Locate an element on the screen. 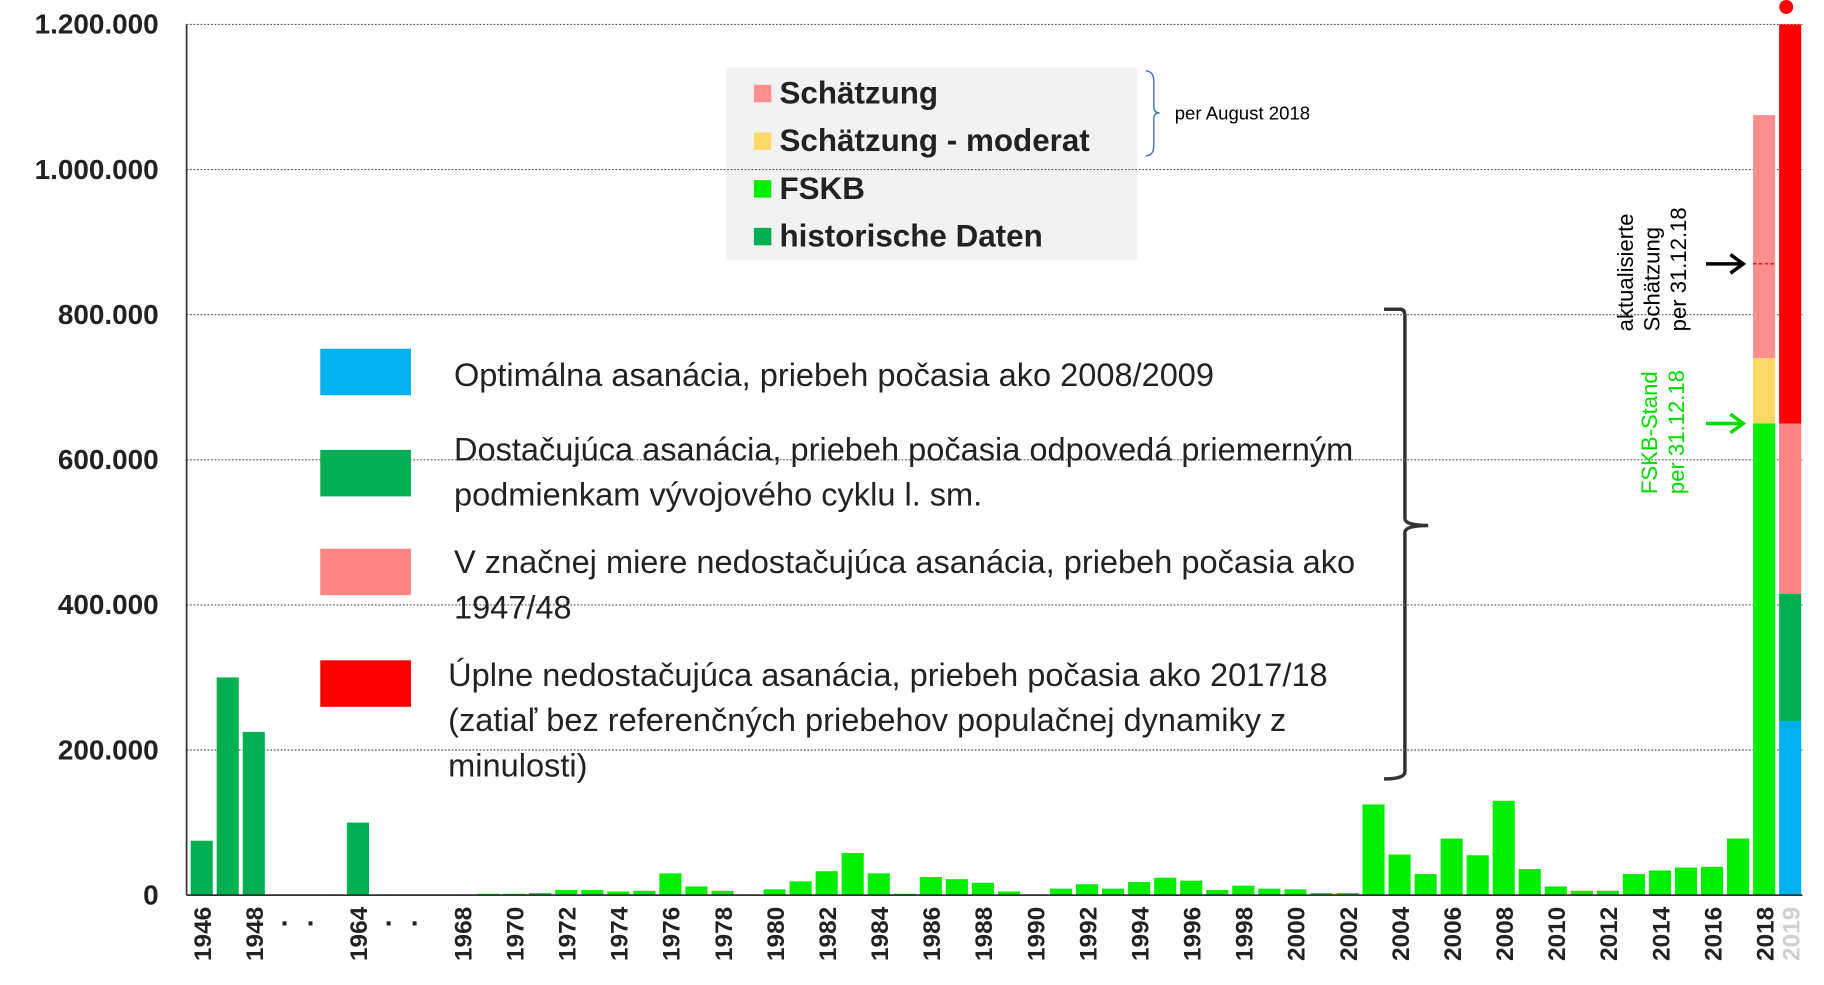  estimate-arrow-head is located at coordinates (1738, 264).